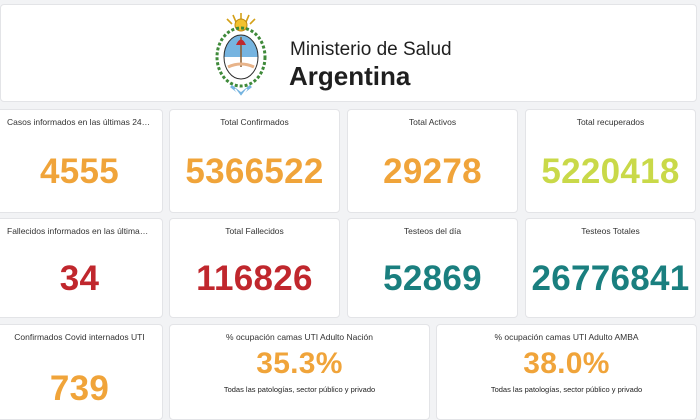 This screenshot has width=700, height=420. What do you see at coordinates (566, 363) in the screenshot?
I see `card-value: 38.0%` at bounding box center [566, 363].